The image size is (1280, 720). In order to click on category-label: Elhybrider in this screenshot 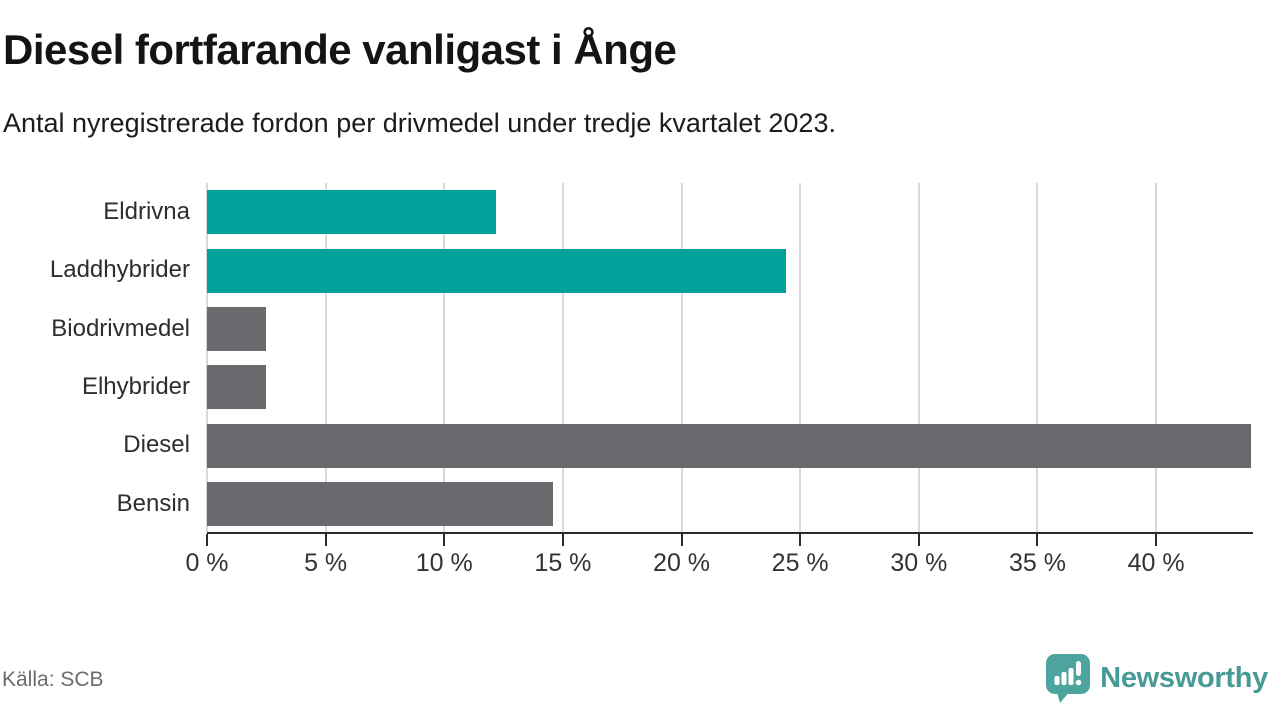, I will do `click(135, 387)`.